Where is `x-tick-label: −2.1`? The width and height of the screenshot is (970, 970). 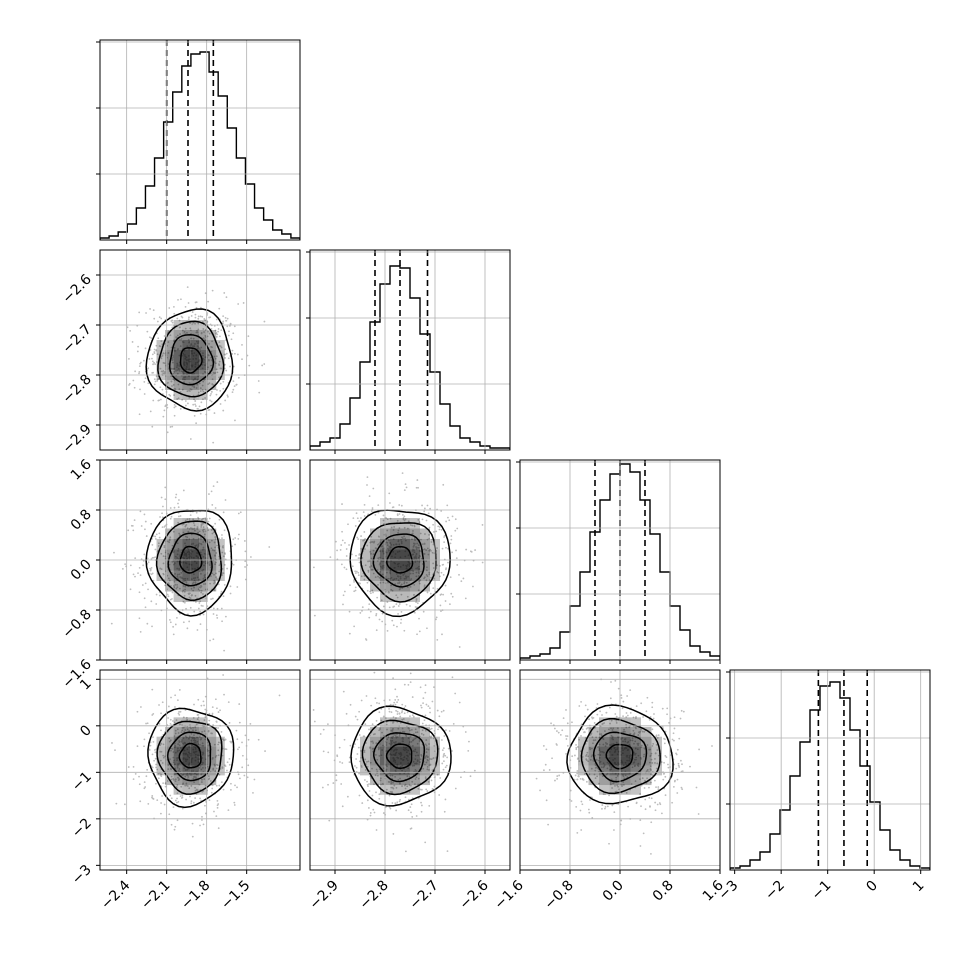
x-tick-label: −2.1 is located at coordinates (155, 895).